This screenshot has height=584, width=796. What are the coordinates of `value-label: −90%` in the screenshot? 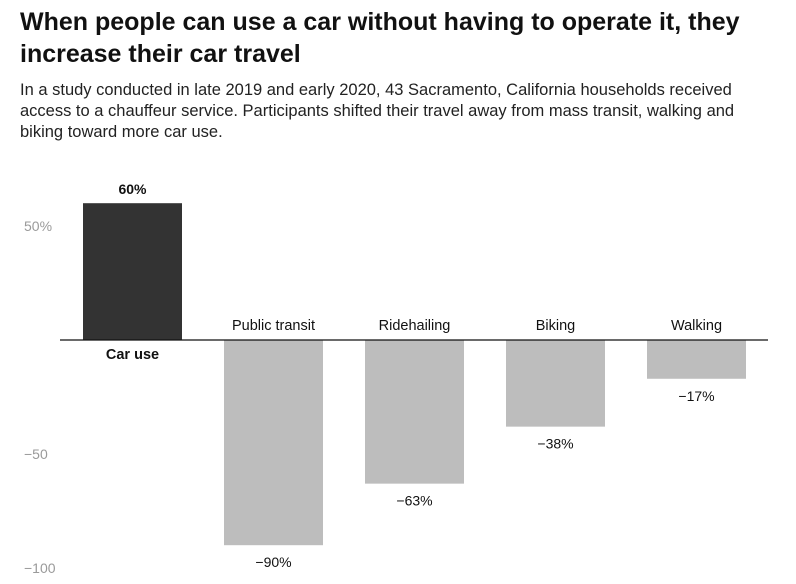 It's located at (273, 562).